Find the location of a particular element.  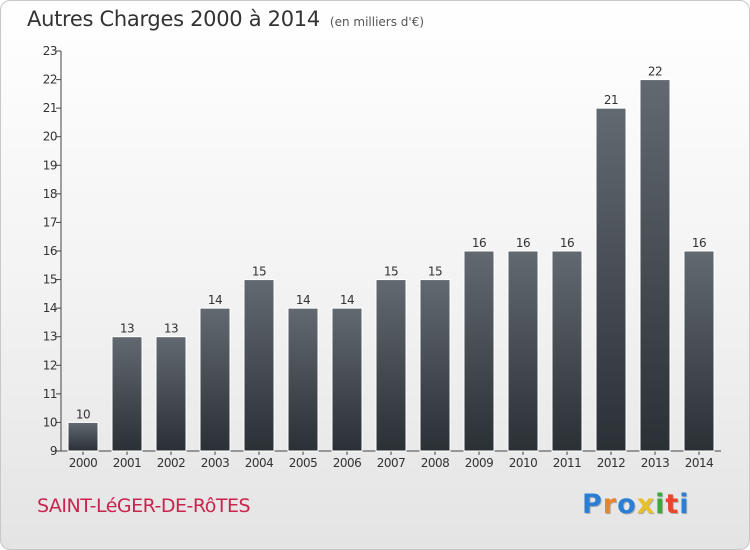

x-tick-label: 2013 is located at coordinates (655, 463).